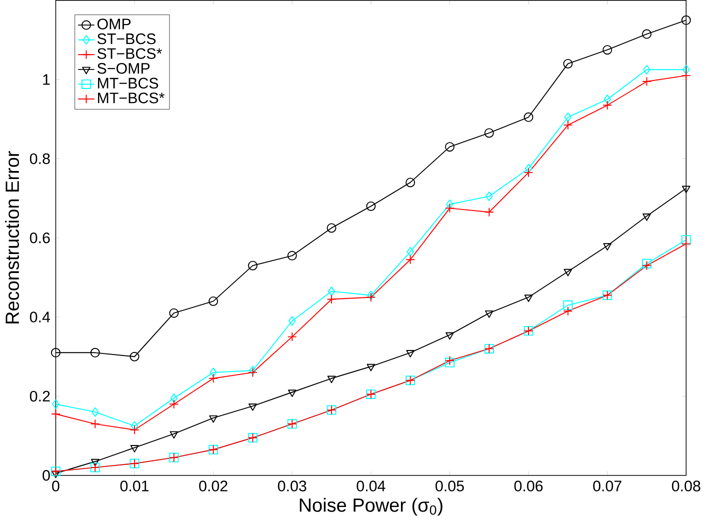 Image resolution: width=706 pixels, height=521 pixels. I want to click on legend-label: S−OMP, so click(123, 68).